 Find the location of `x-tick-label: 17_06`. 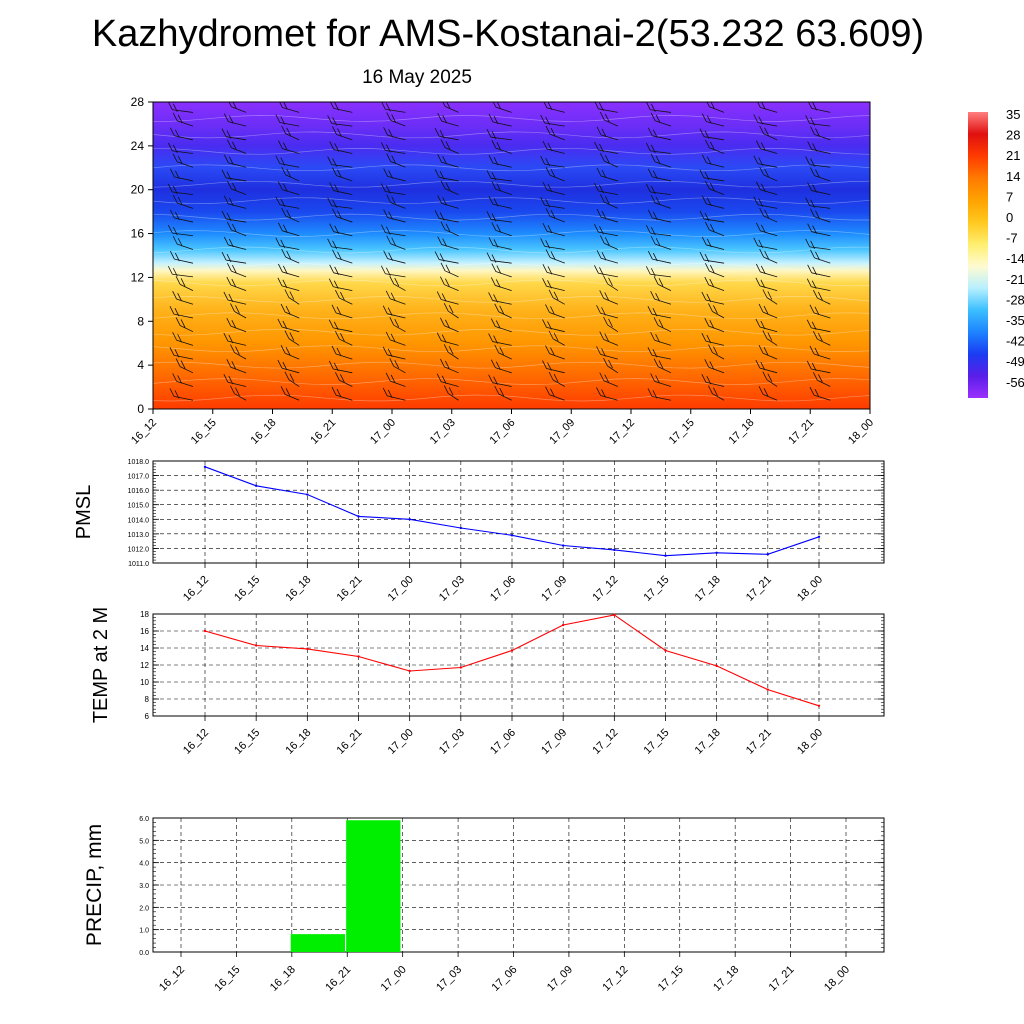

x-tick-label: 17_06 is located at coordinates (503, 432).